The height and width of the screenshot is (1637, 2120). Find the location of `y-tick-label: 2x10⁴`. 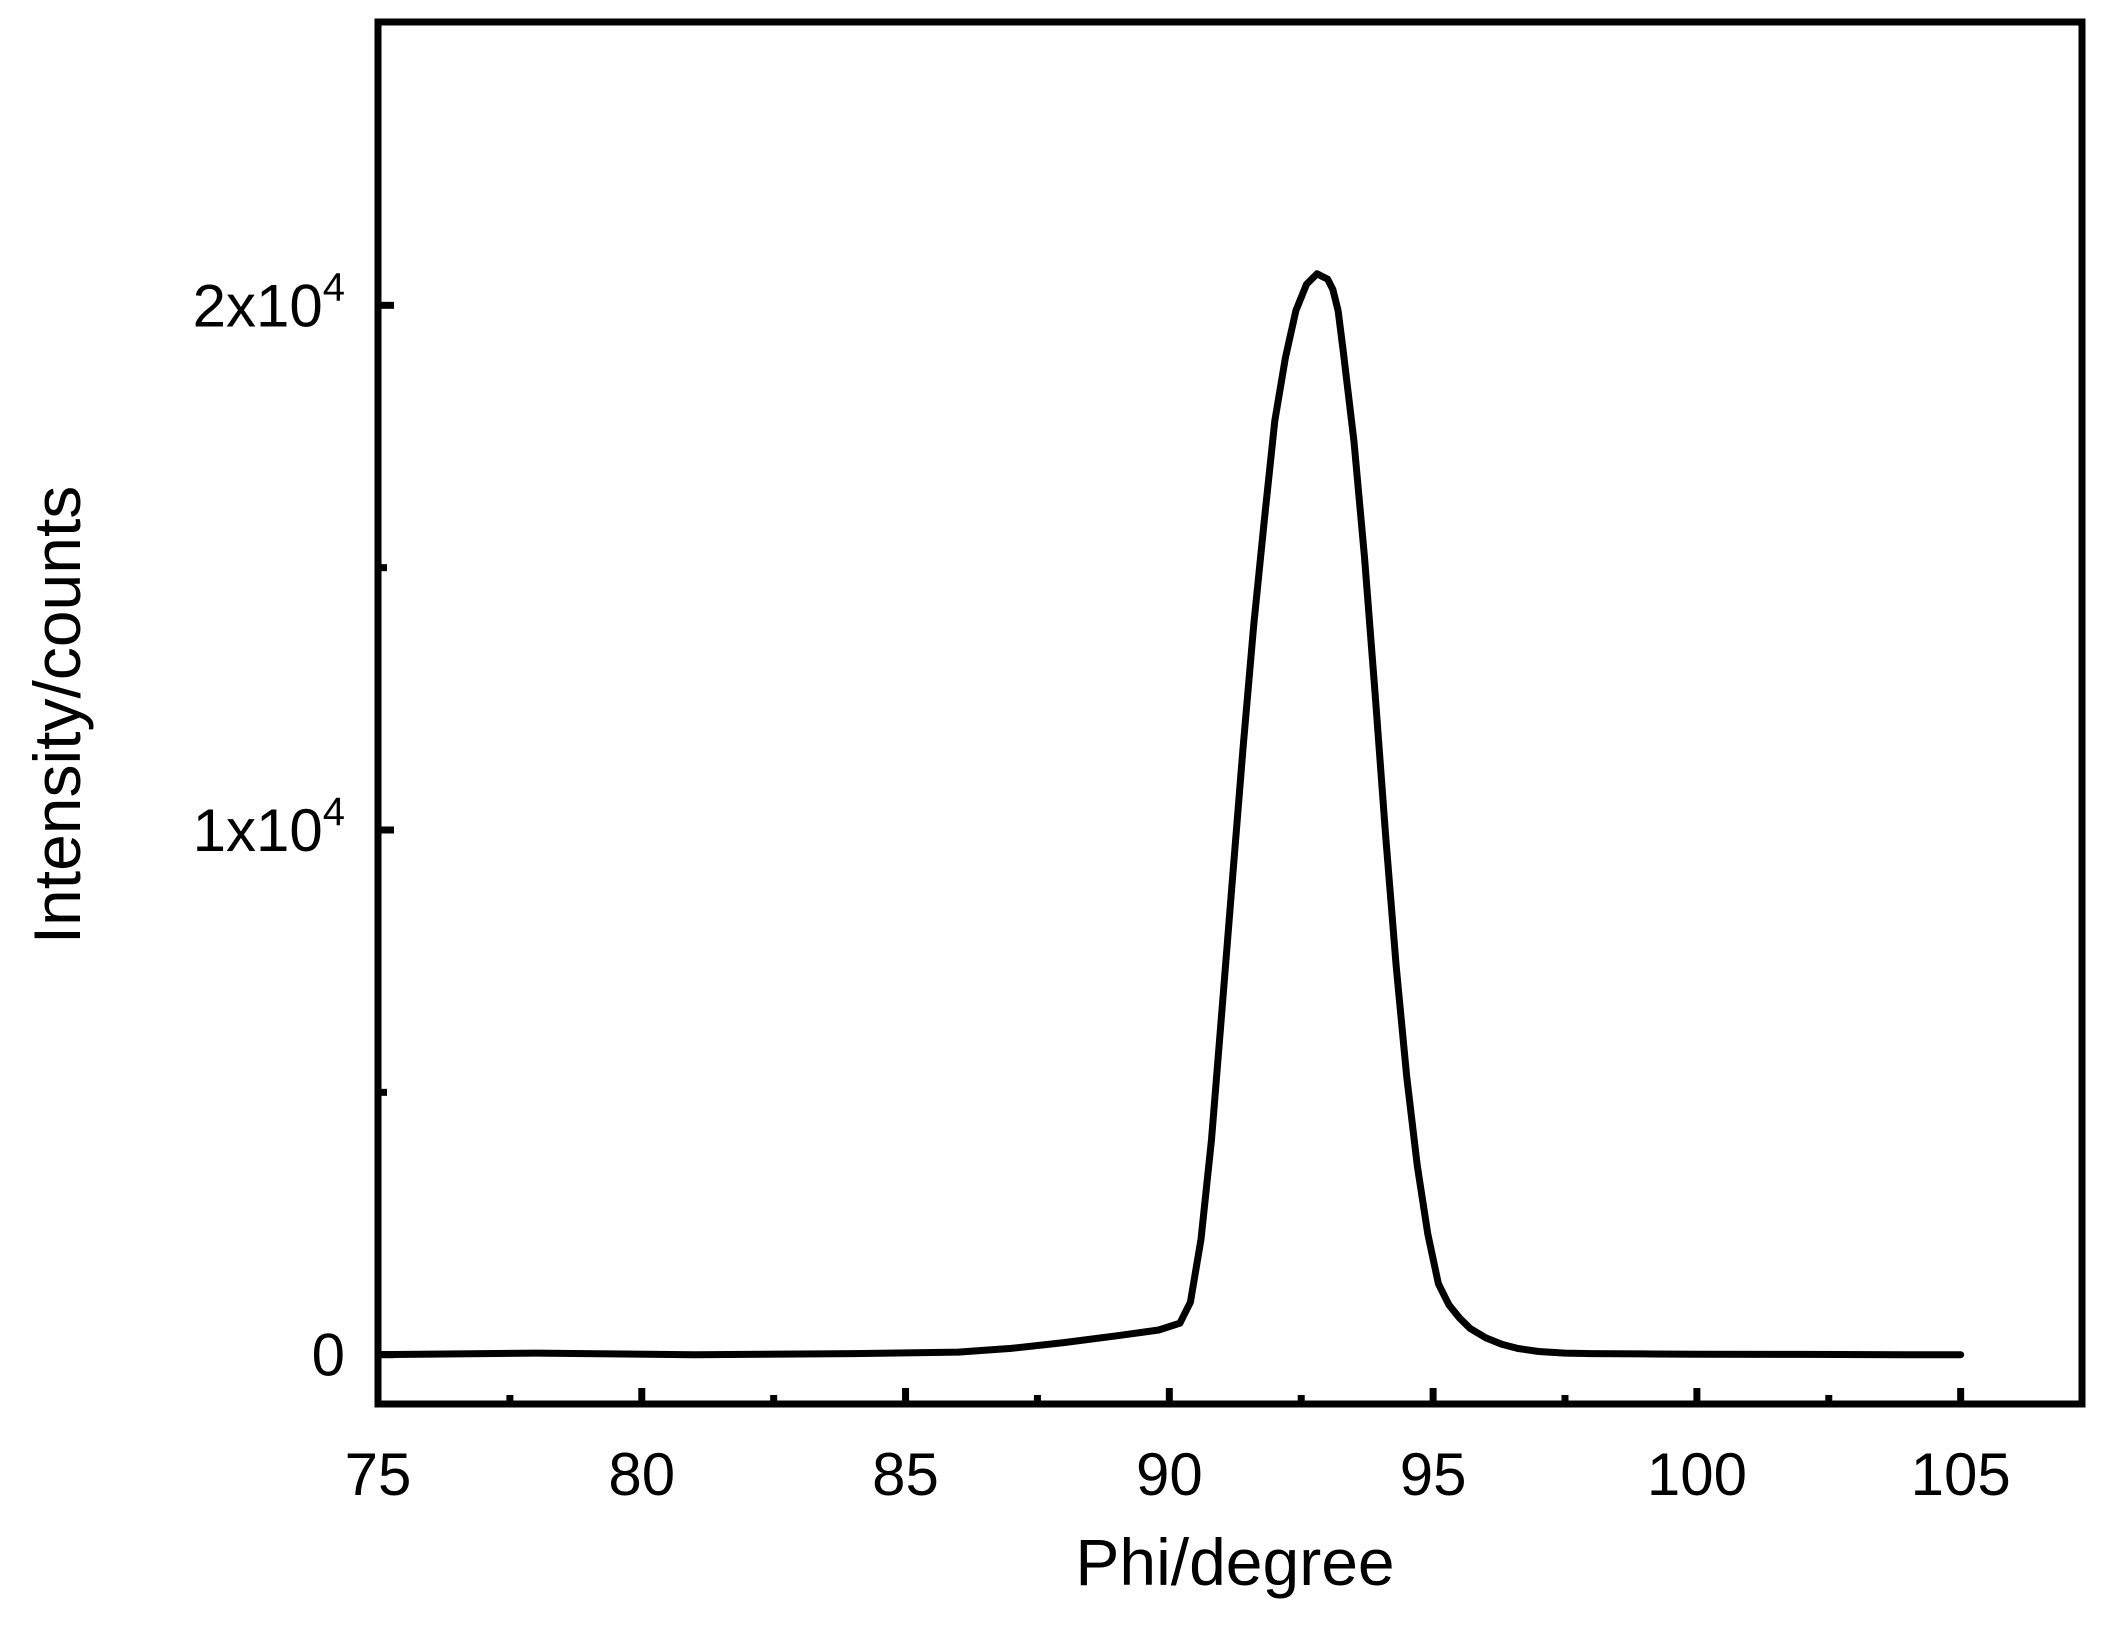

y-tick-label: 2x10⁴ is located at coordinates (269, 302).